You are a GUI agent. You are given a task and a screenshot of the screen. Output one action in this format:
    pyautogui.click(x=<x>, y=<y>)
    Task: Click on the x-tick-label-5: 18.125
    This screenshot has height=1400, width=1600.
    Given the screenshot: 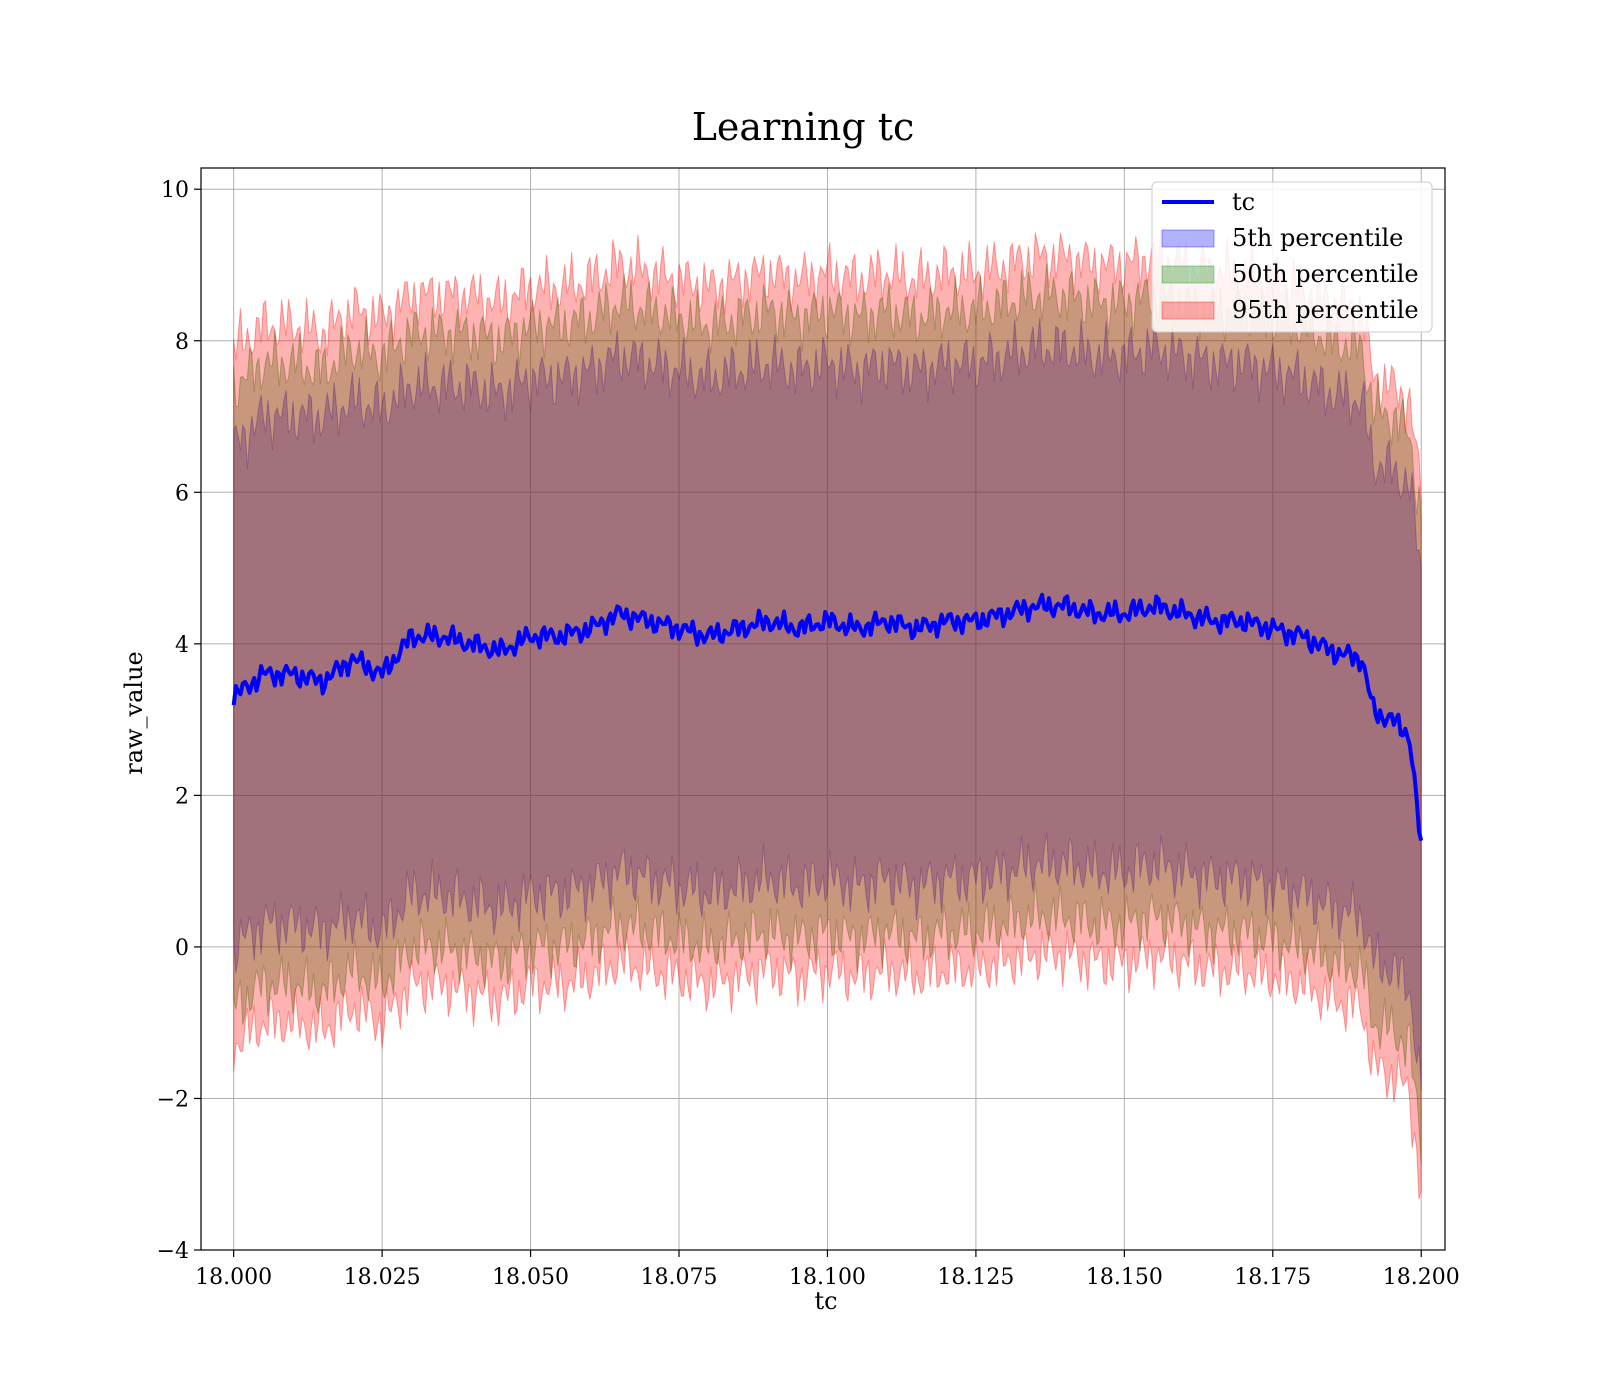 What is the action you would take?
    pyautogui.click(x=975, y=1277)
    